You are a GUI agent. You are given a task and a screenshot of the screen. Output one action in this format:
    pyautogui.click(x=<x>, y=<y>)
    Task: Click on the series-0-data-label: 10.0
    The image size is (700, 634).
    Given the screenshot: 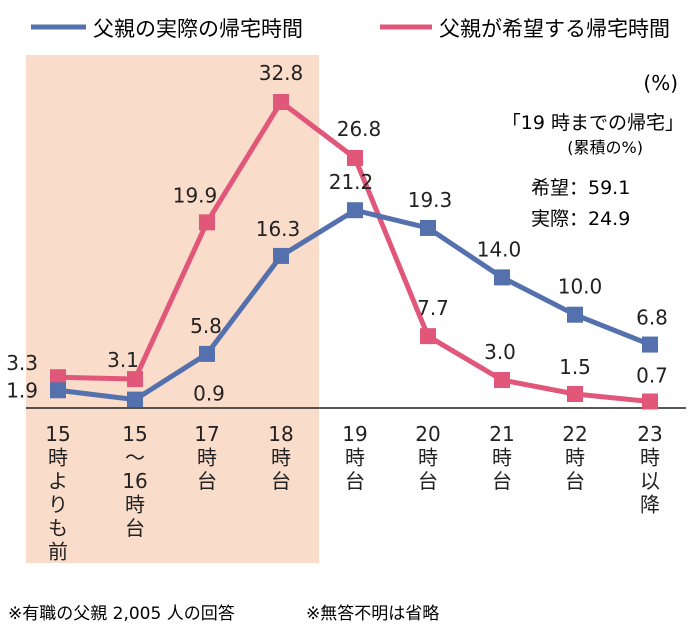 What is the action you would take?
    pyautogui.click(x=580, y=287)
    